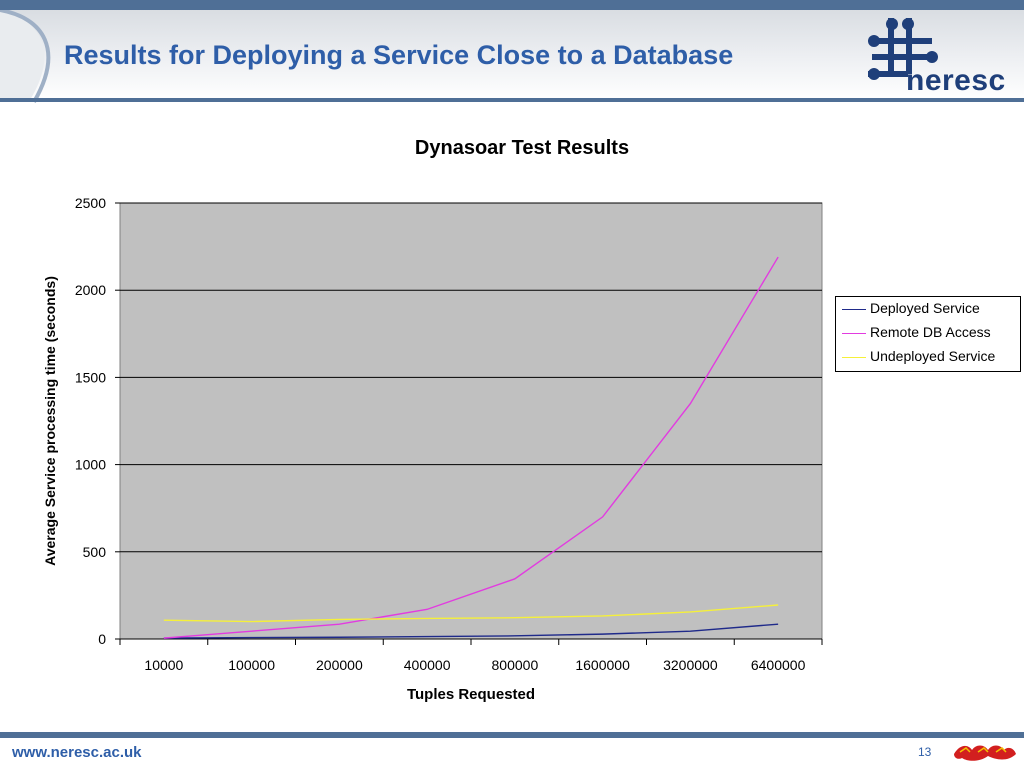  Describe the element at coordinates (90, 465) in the screenshot. I see `y-tick-label: 1000` at that location.